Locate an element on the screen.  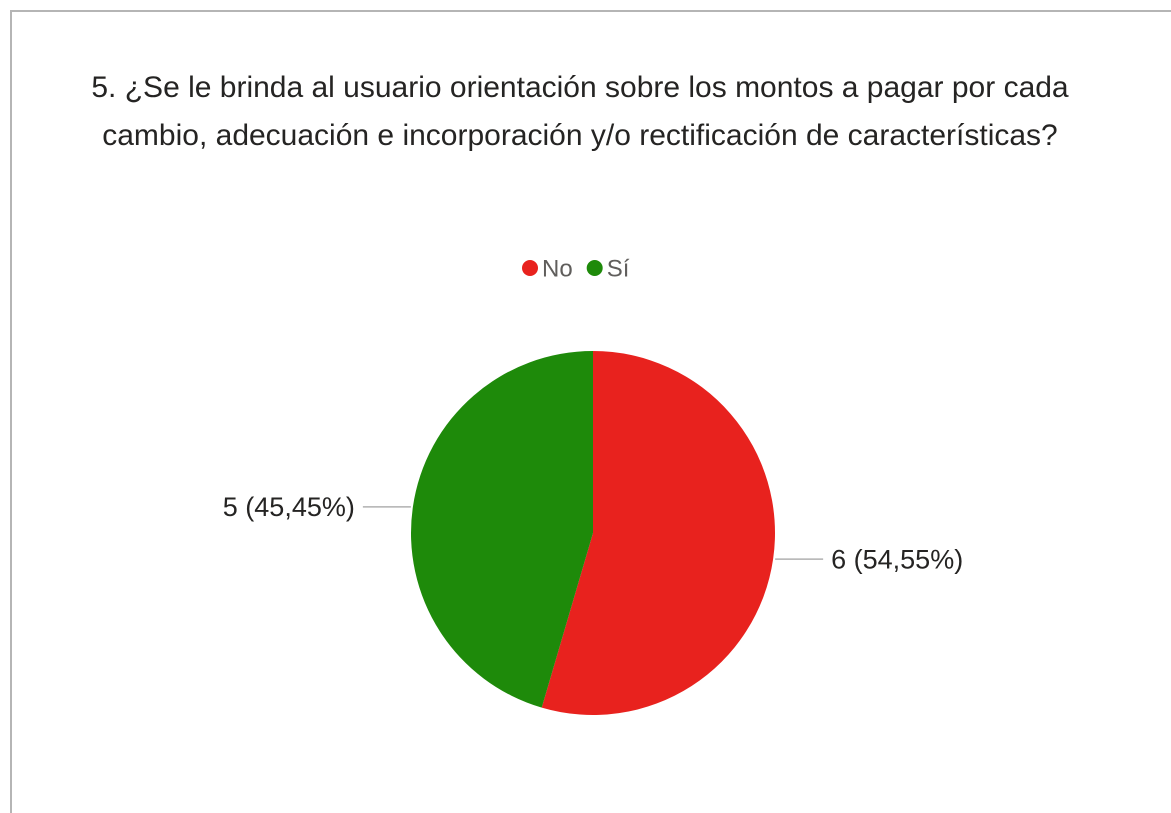
legend-label: Sí is located at coordinates (618, 268).